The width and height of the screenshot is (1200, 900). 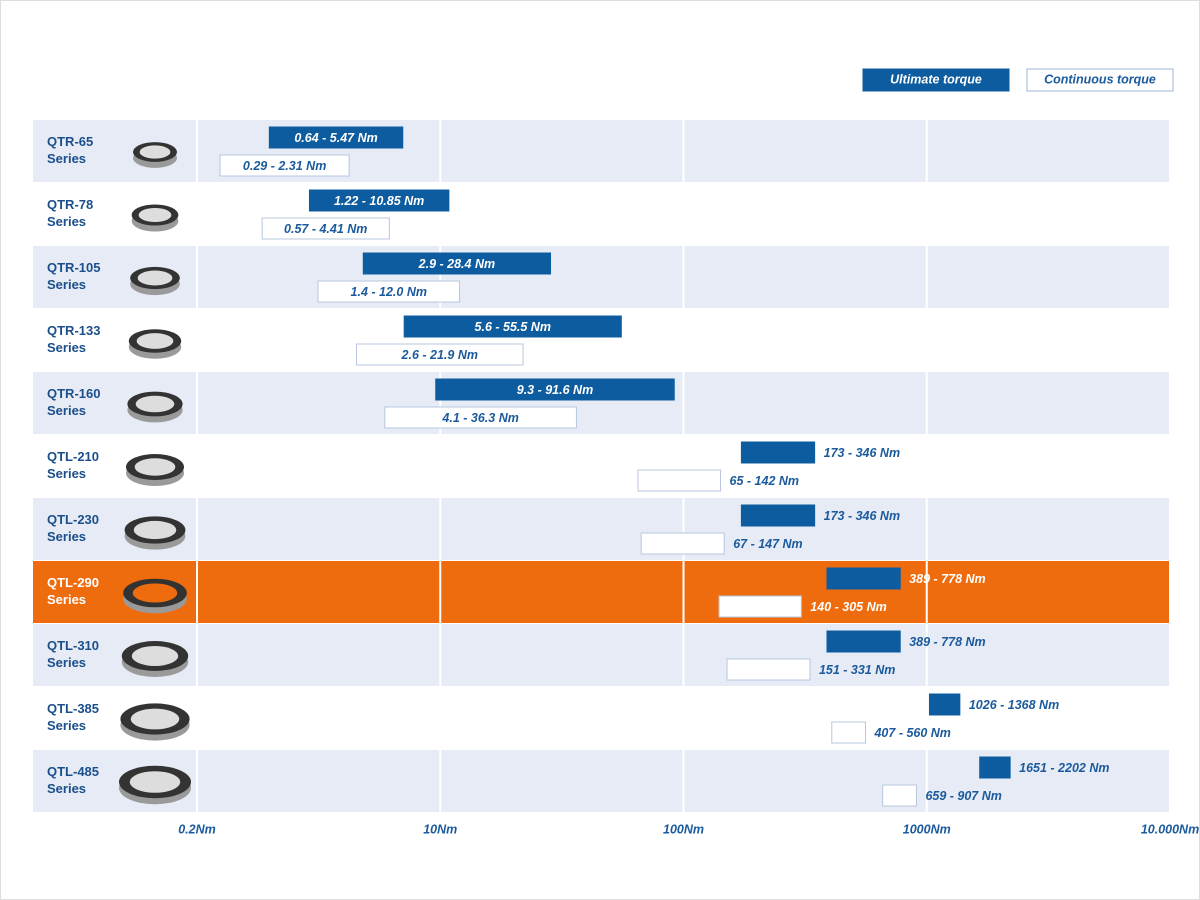 I want to click on value-label: 4.1 - 36.3 Nm, so click(x=479, y=418).